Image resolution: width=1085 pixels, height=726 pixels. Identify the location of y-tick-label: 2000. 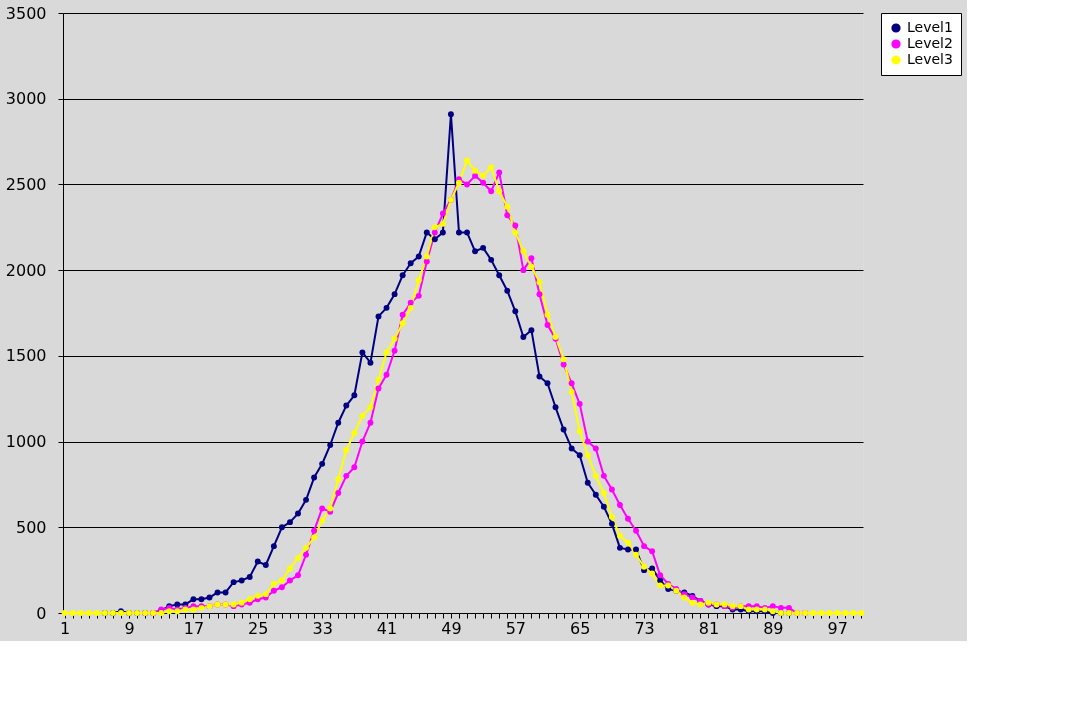
(26, 270).